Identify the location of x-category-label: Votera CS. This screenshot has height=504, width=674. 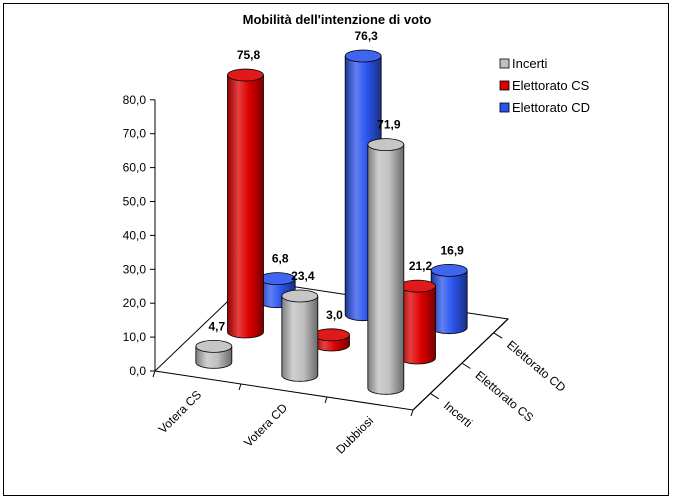
(180, 412).